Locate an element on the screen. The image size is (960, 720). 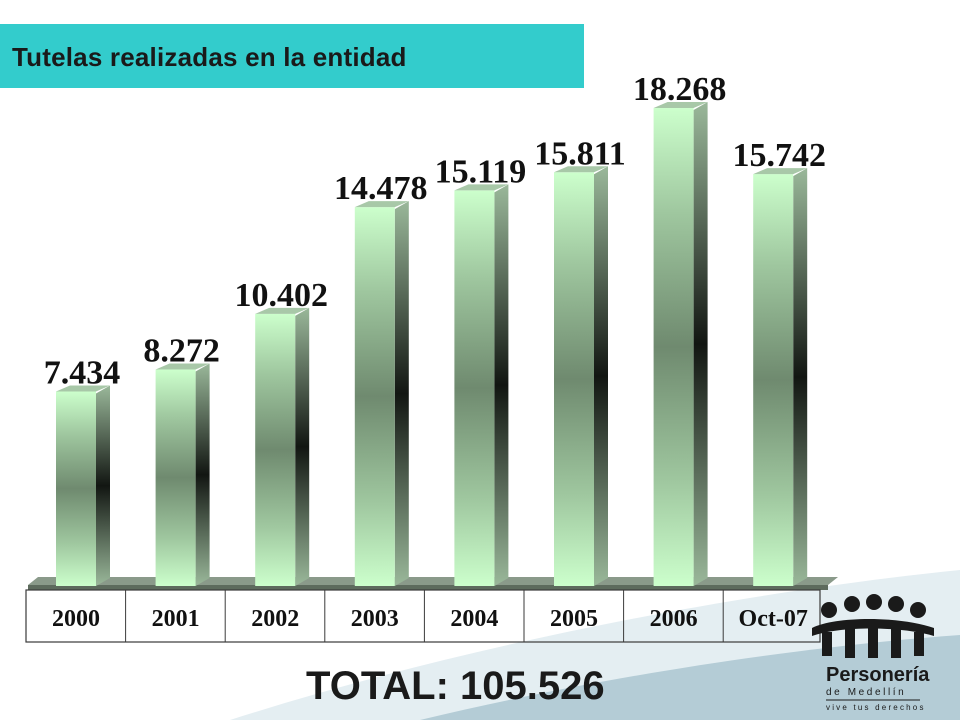
category-axis-box is located at coordinates (423, 616).